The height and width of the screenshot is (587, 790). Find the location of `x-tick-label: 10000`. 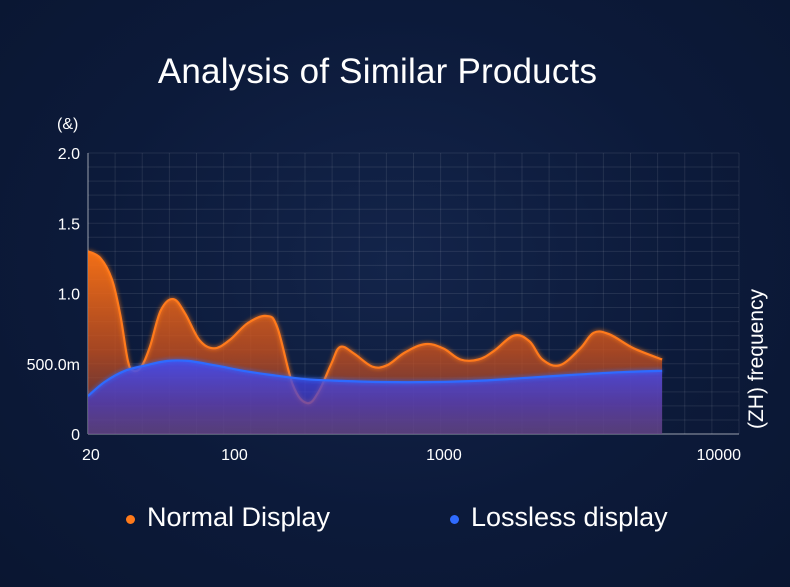

x-tick-label: 10000 is located at coordinates (719, 455).